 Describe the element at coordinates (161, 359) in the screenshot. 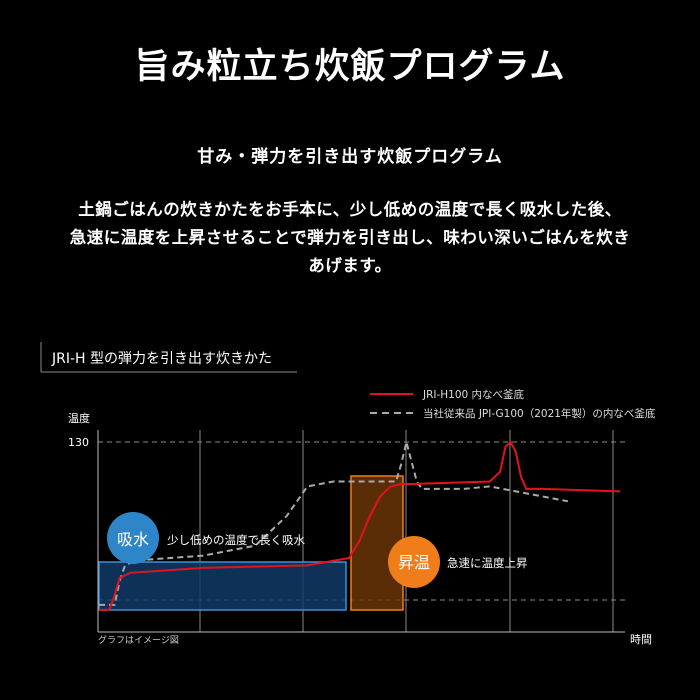

I see `chart-title: JRI-H 型の弾力を引き出す炊きかた` at that location.